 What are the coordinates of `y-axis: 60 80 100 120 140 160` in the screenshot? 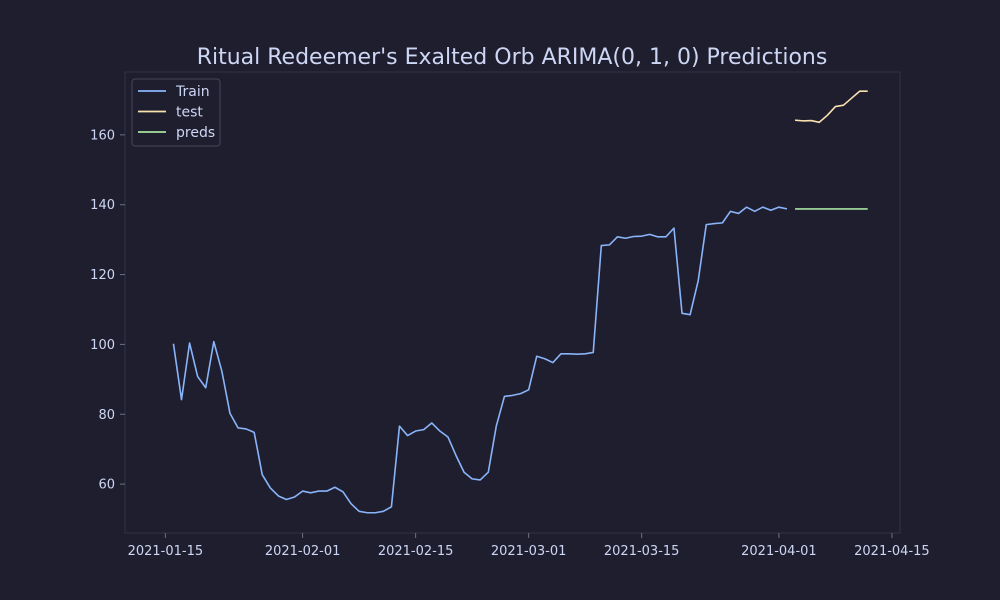 It's located at (107, 310).